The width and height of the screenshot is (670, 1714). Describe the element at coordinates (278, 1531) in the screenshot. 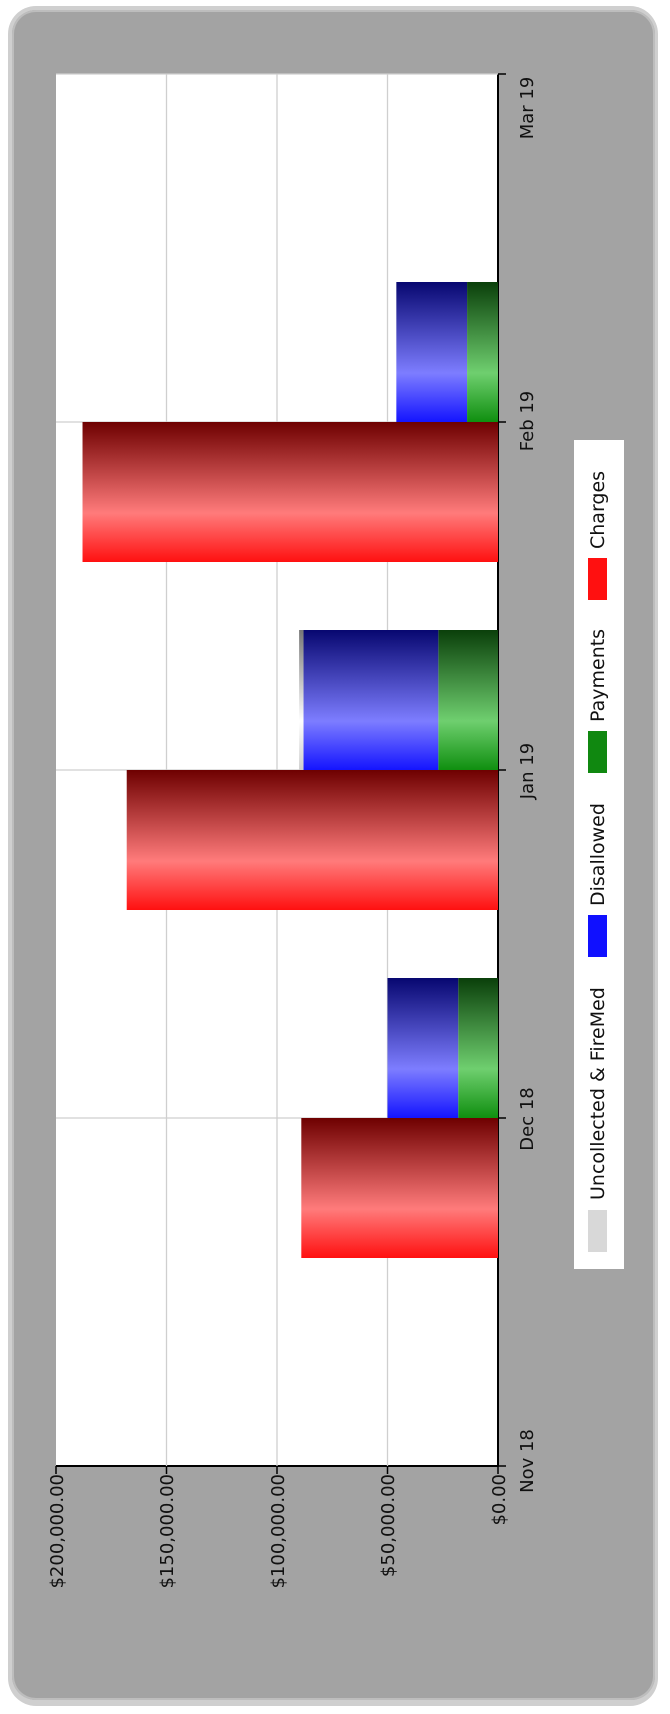

I see `y-tick-label: $100,000.00` at that location.